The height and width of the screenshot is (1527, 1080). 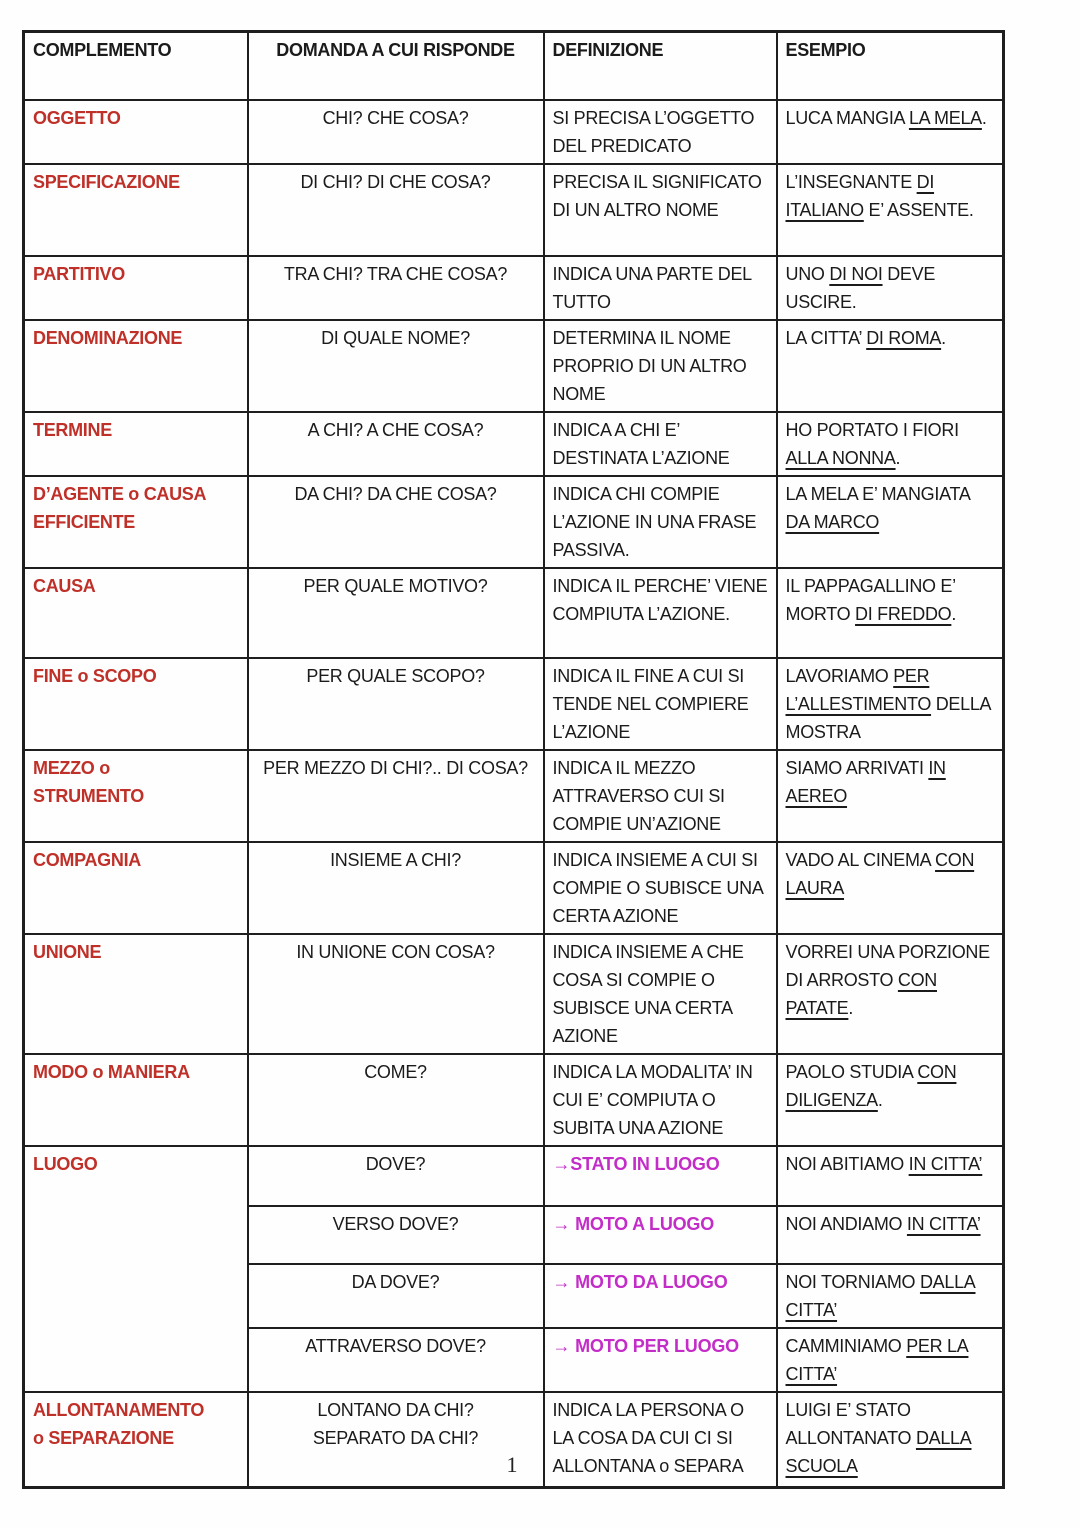 What do you see at coordinates (395, 887) in the screenshot?
I see `domanda-cell: INSIEME A CHI?` at bounding box center [395, 887].